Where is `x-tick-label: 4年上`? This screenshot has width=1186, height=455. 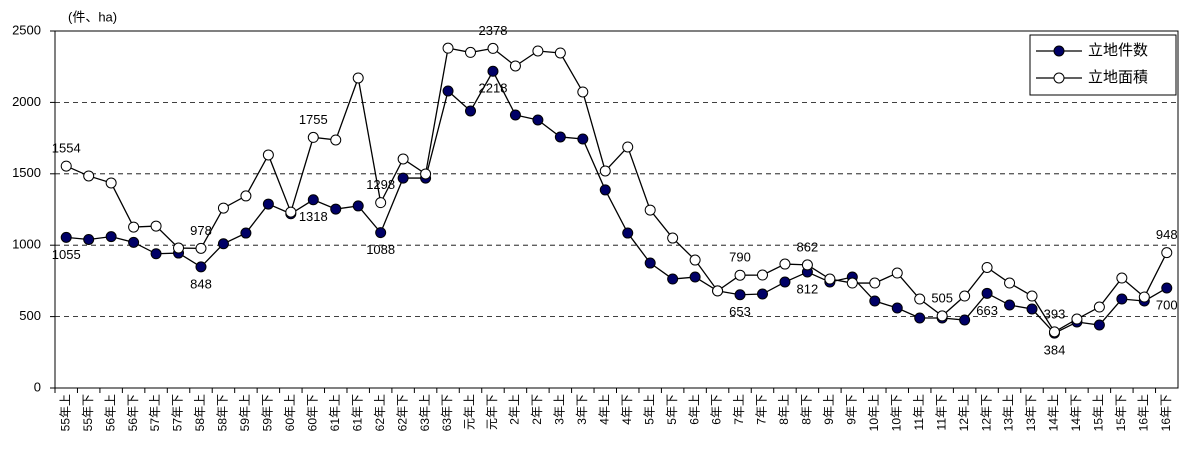
x-tick-label: 4年上 is located at coordinates (604, 409).